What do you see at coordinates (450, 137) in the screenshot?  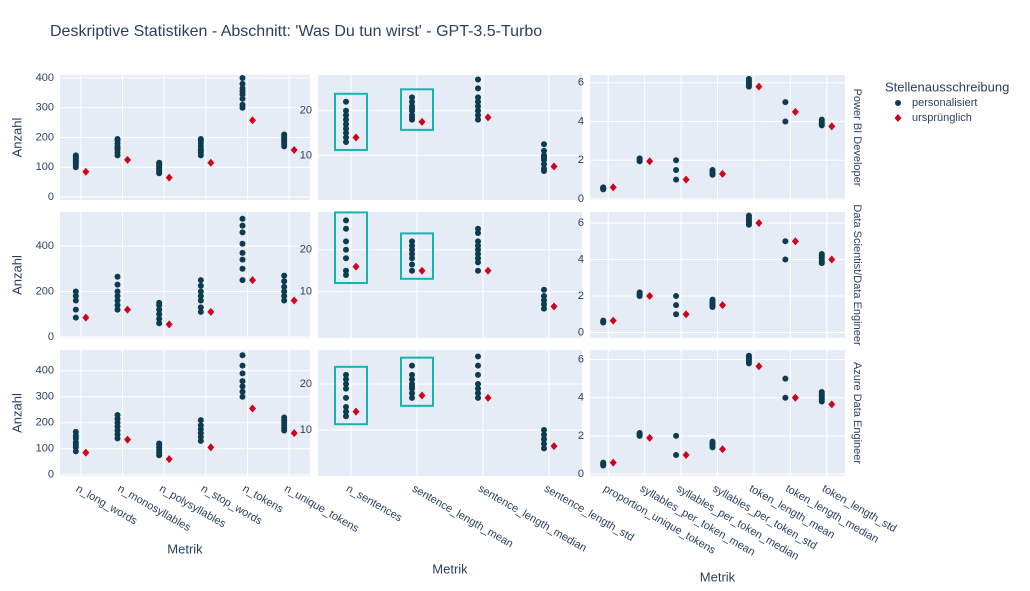 I see `panel-bg` at bounding box center [450, 137].